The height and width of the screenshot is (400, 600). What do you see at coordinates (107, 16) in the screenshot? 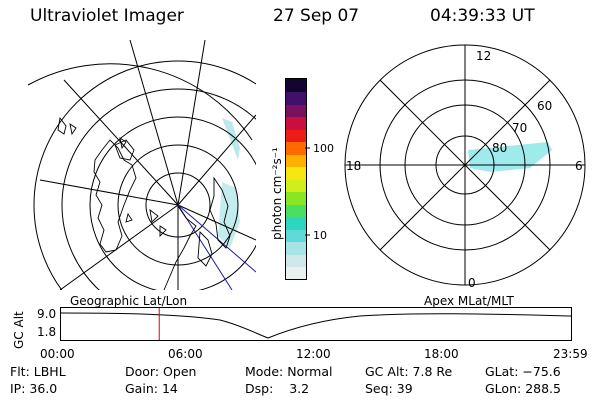
I see `instrument-title: Ultraviolet Imager` at bounding box center [107, 16].